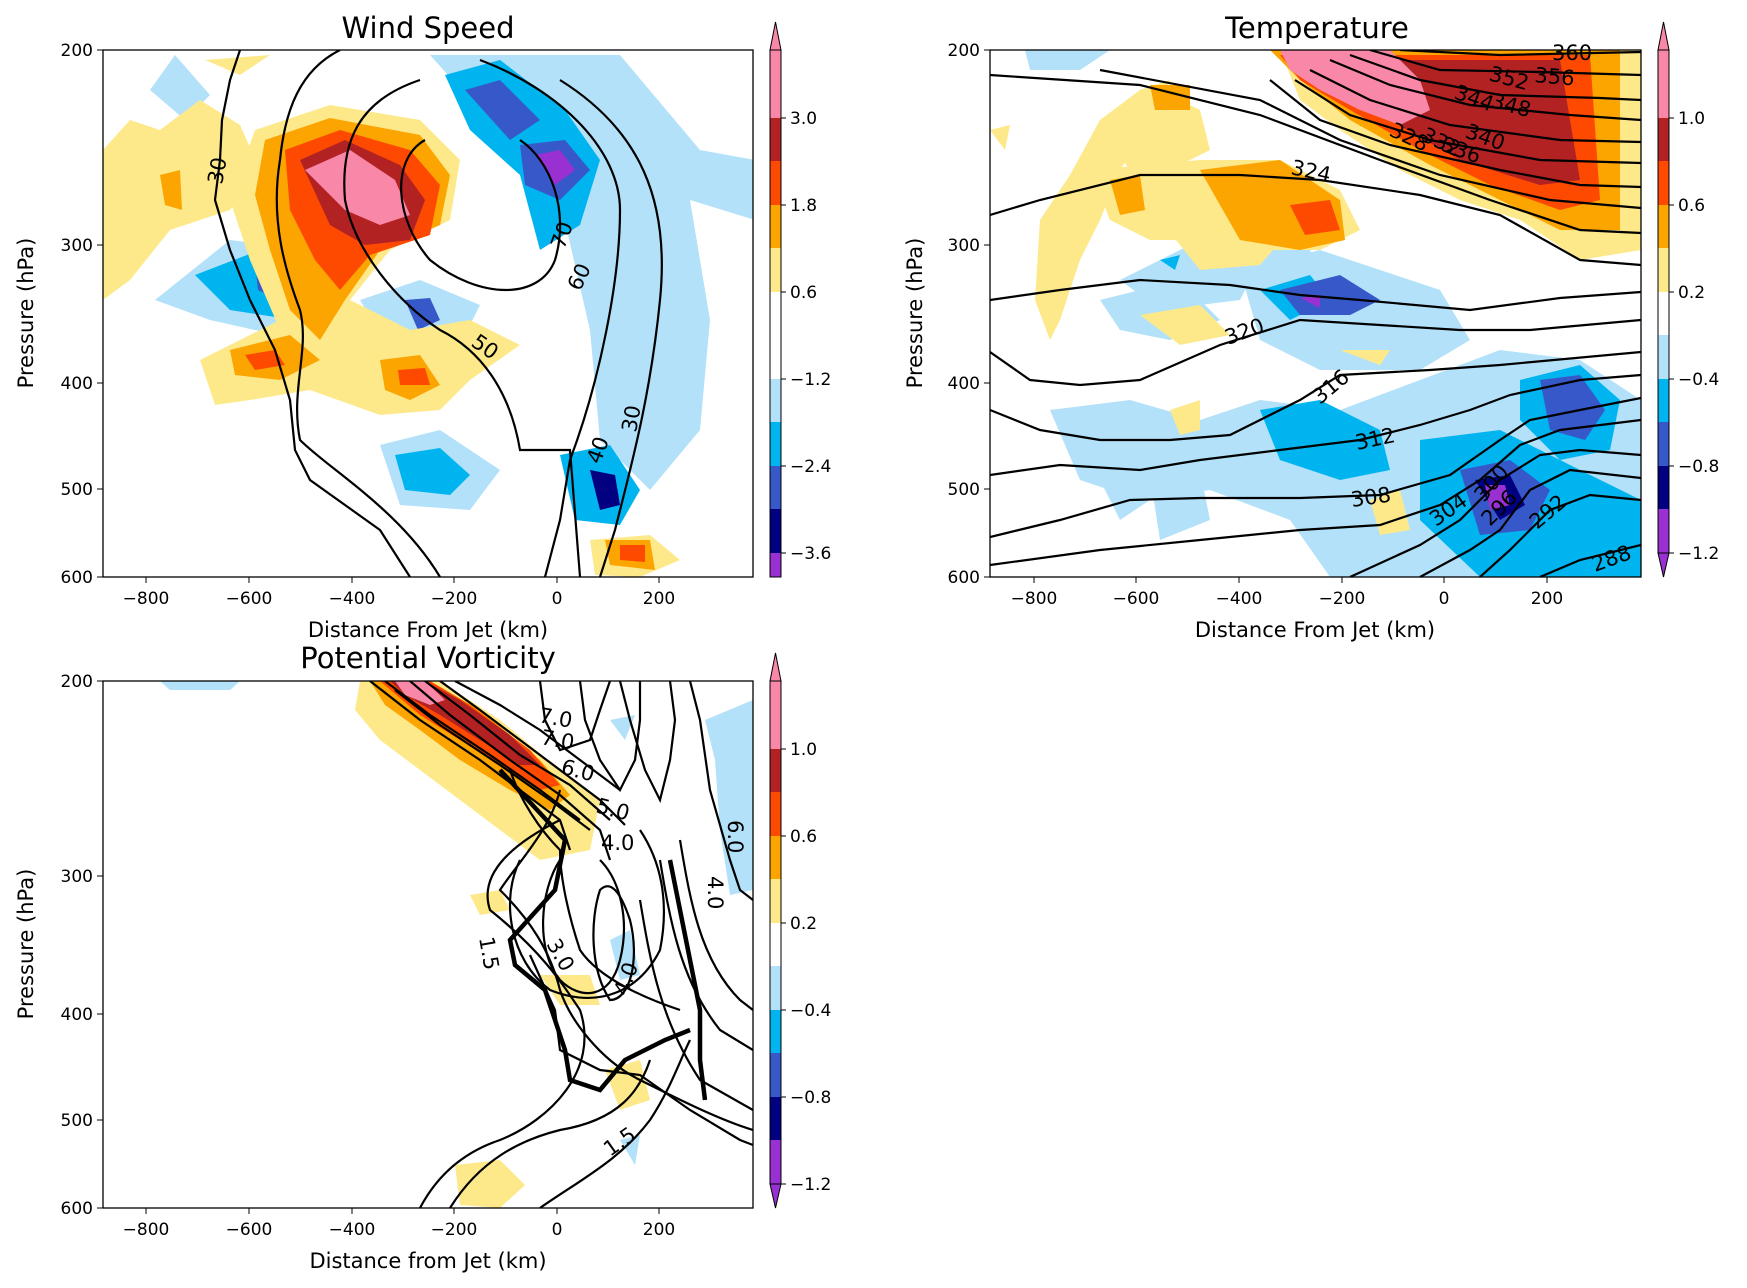 This screenshot has width=1747, height=1288. What do you see at coordinates (1370, 497) in the screenshot?
I see `contour-label: 308` at bounding box center [1370, 497].